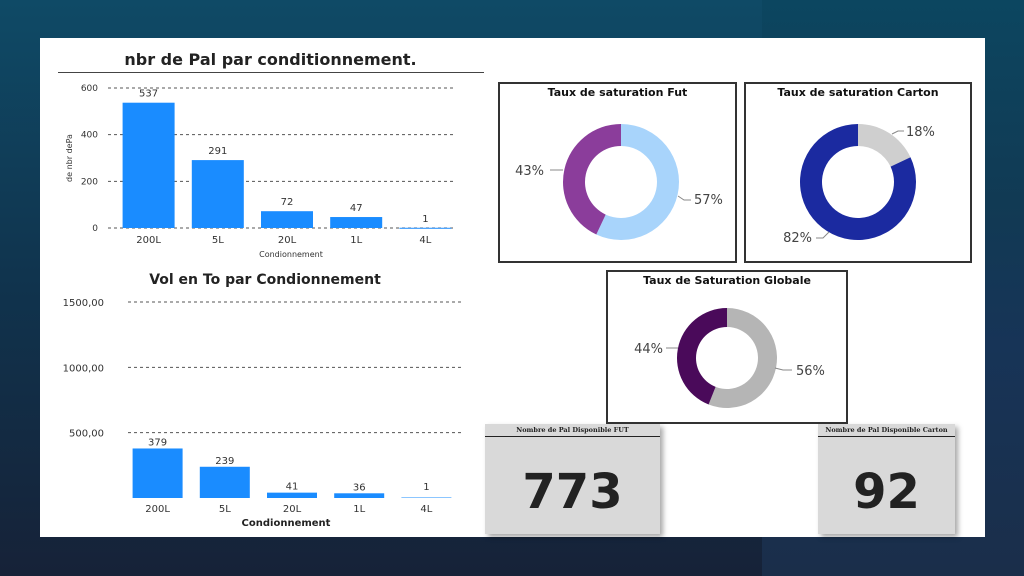 This screenshot has width=1024, height=576. What do you see at coordinates (95, 229) in the screenshot?
I see `y-tick-label: 0` at bounding box center [95, 229].